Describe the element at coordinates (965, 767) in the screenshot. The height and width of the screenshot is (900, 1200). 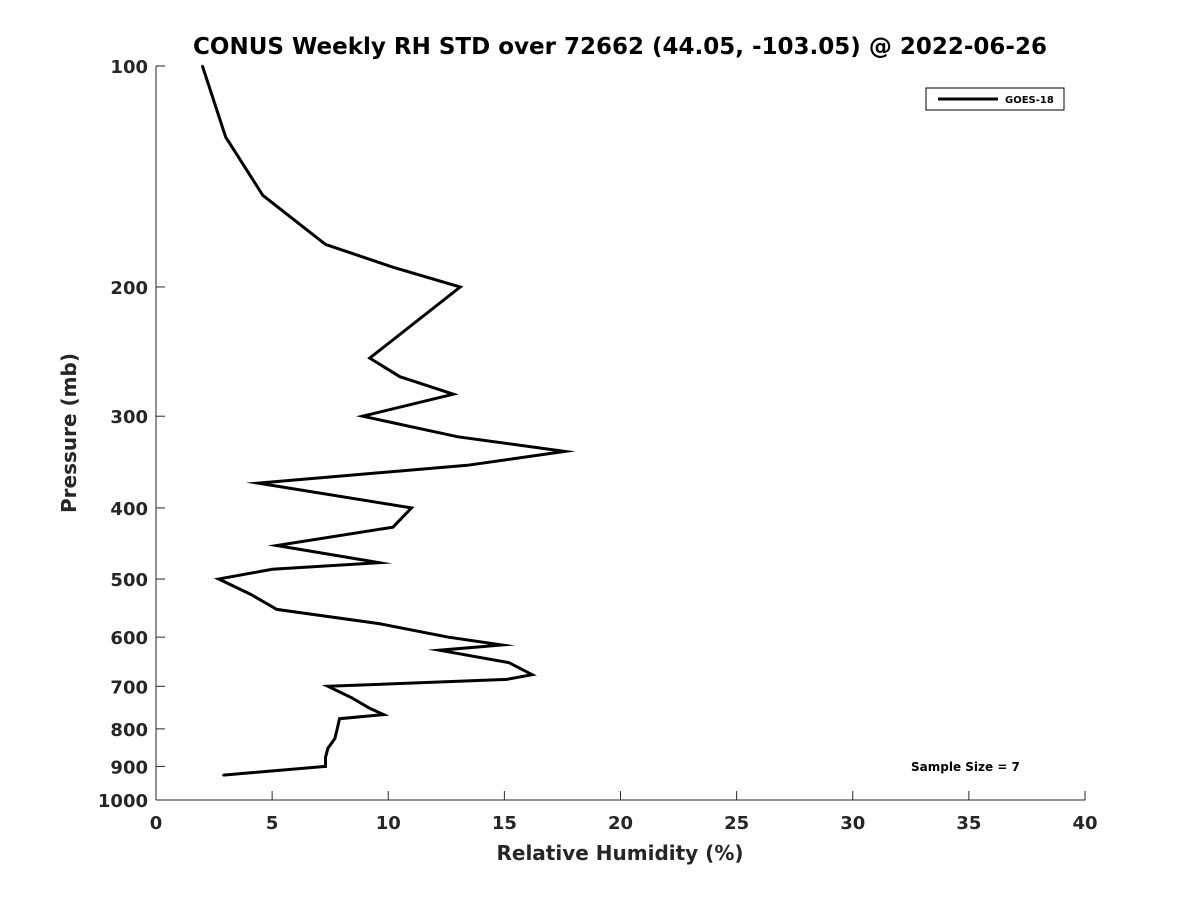
I see `sample-size-annotation: Sample Size = 7` at that location.